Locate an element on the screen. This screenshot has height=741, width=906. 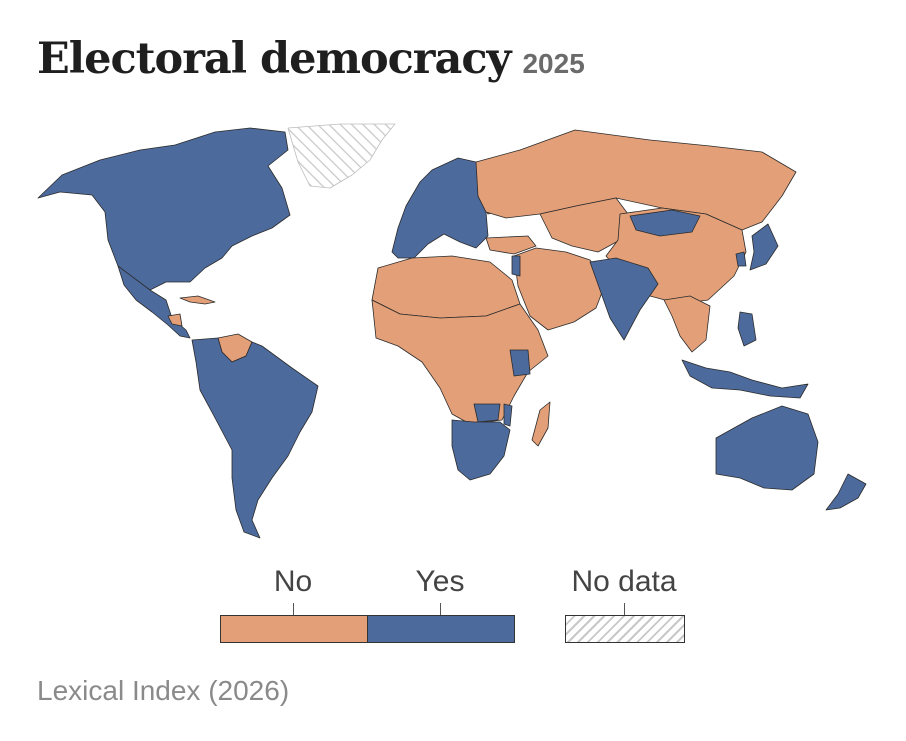
legend-swatch-yes is located at coordinates (441, 629).